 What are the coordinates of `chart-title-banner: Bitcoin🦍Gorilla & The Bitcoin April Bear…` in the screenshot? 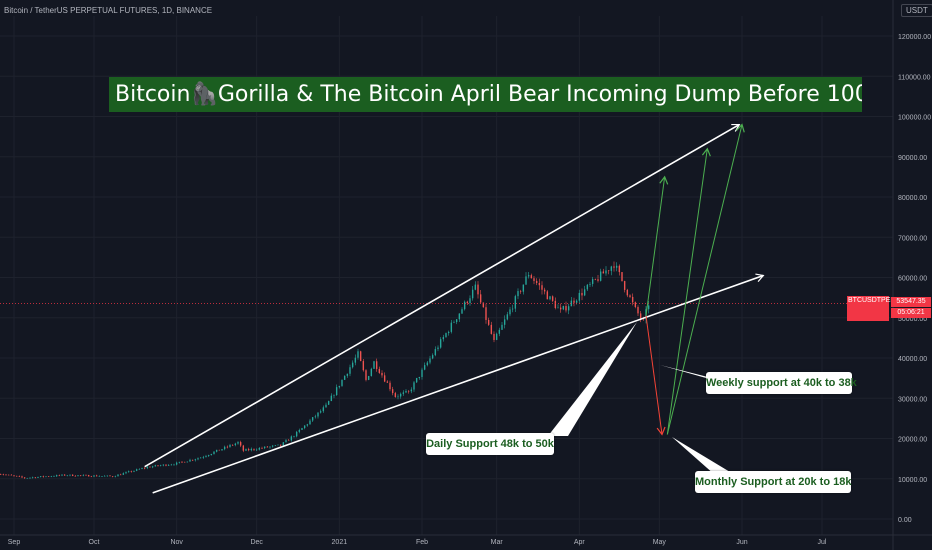 It's located at (485, 94).